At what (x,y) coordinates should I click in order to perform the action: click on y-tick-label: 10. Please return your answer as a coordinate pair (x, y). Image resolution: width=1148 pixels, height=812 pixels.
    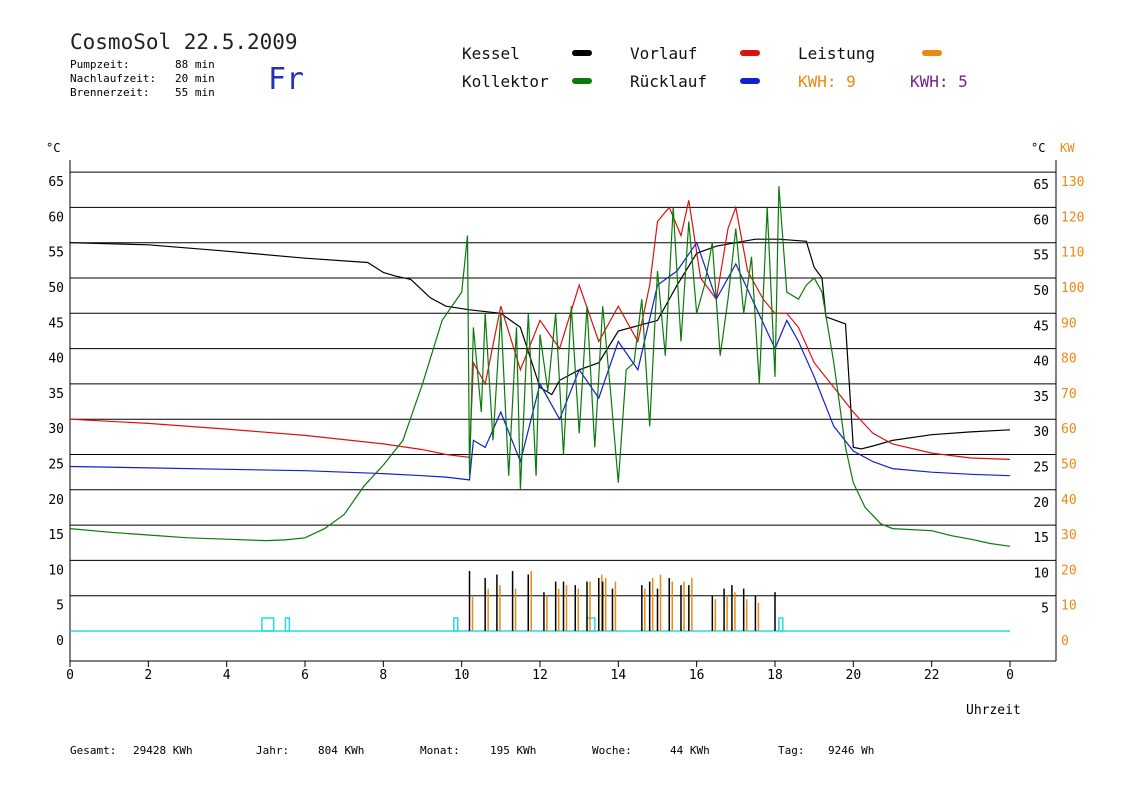
    Looking at the image, I should click on (56, 570).